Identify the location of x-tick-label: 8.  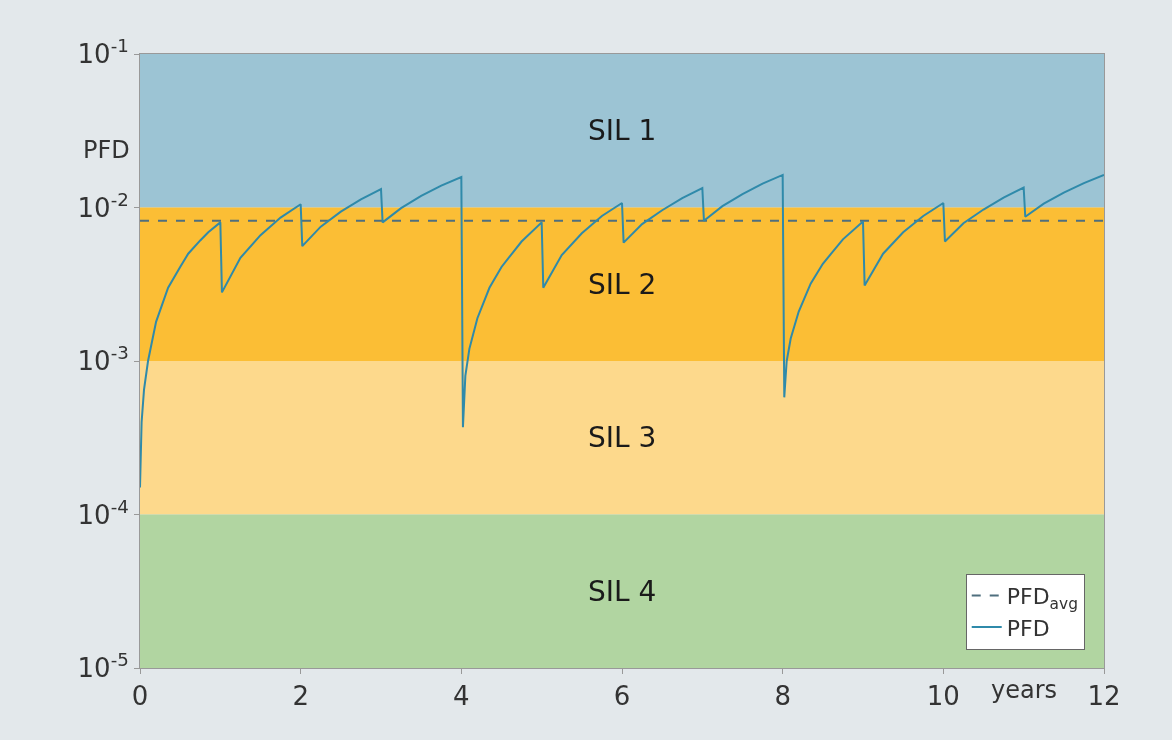
(782, 696).